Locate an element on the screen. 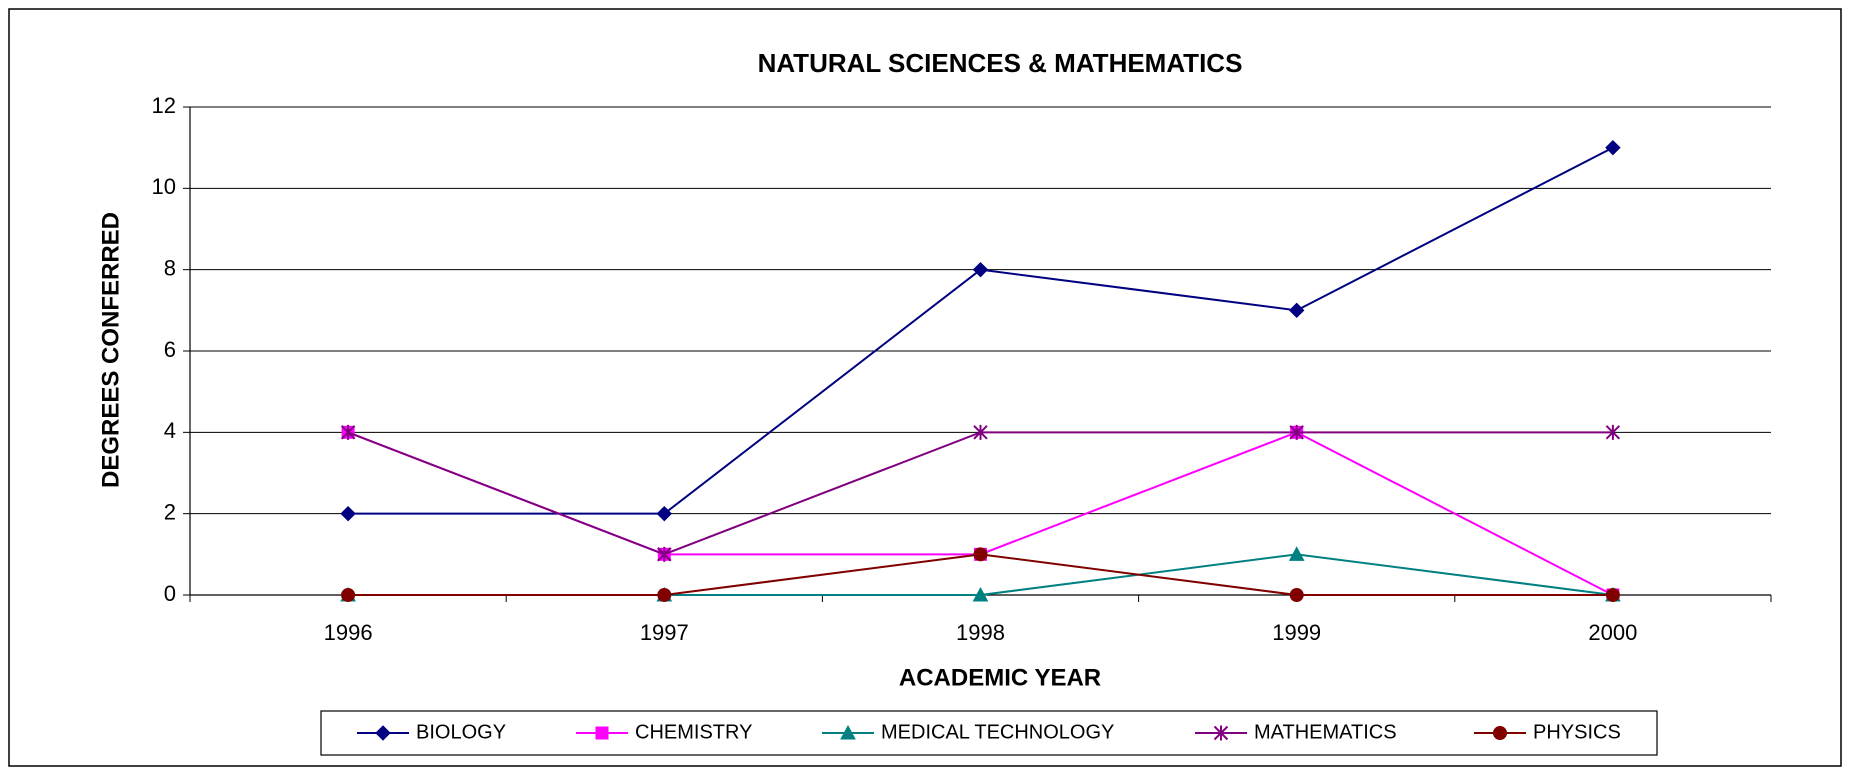 The image size is (1850, 767). legend-label: CHEMISTRY is located at coordinates (693, 732).